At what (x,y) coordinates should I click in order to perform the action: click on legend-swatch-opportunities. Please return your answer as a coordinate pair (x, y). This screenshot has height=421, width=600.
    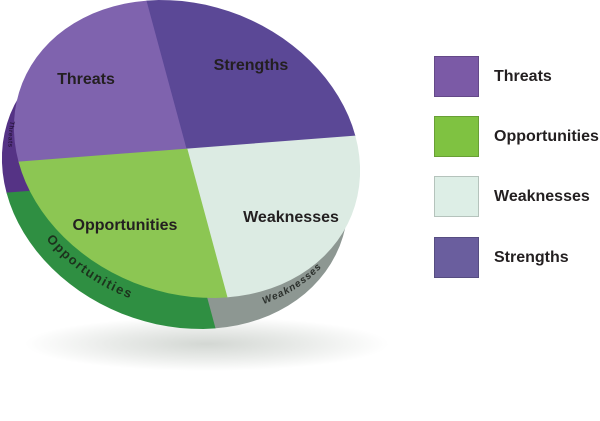
    Looking at the image, I should click on (456, 136).